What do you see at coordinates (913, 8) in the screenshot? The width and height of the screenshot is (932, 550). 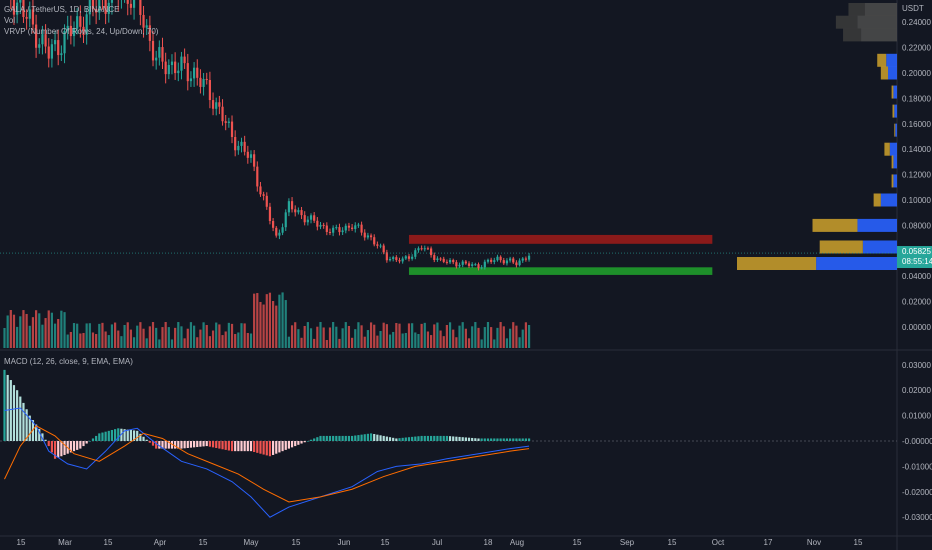 I see `currency-unit-label: USDT` at bounding box center [913, 8].